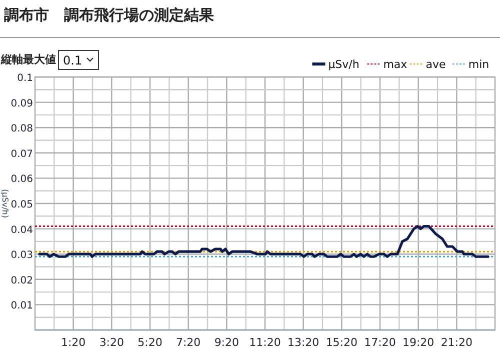 The image size is (500, 349). What do you see at coordinates (109, 15) in the screenshot?
I see `chart-title: 調布市 調布飛行場の測定結果` at bounding box center [109, 15].